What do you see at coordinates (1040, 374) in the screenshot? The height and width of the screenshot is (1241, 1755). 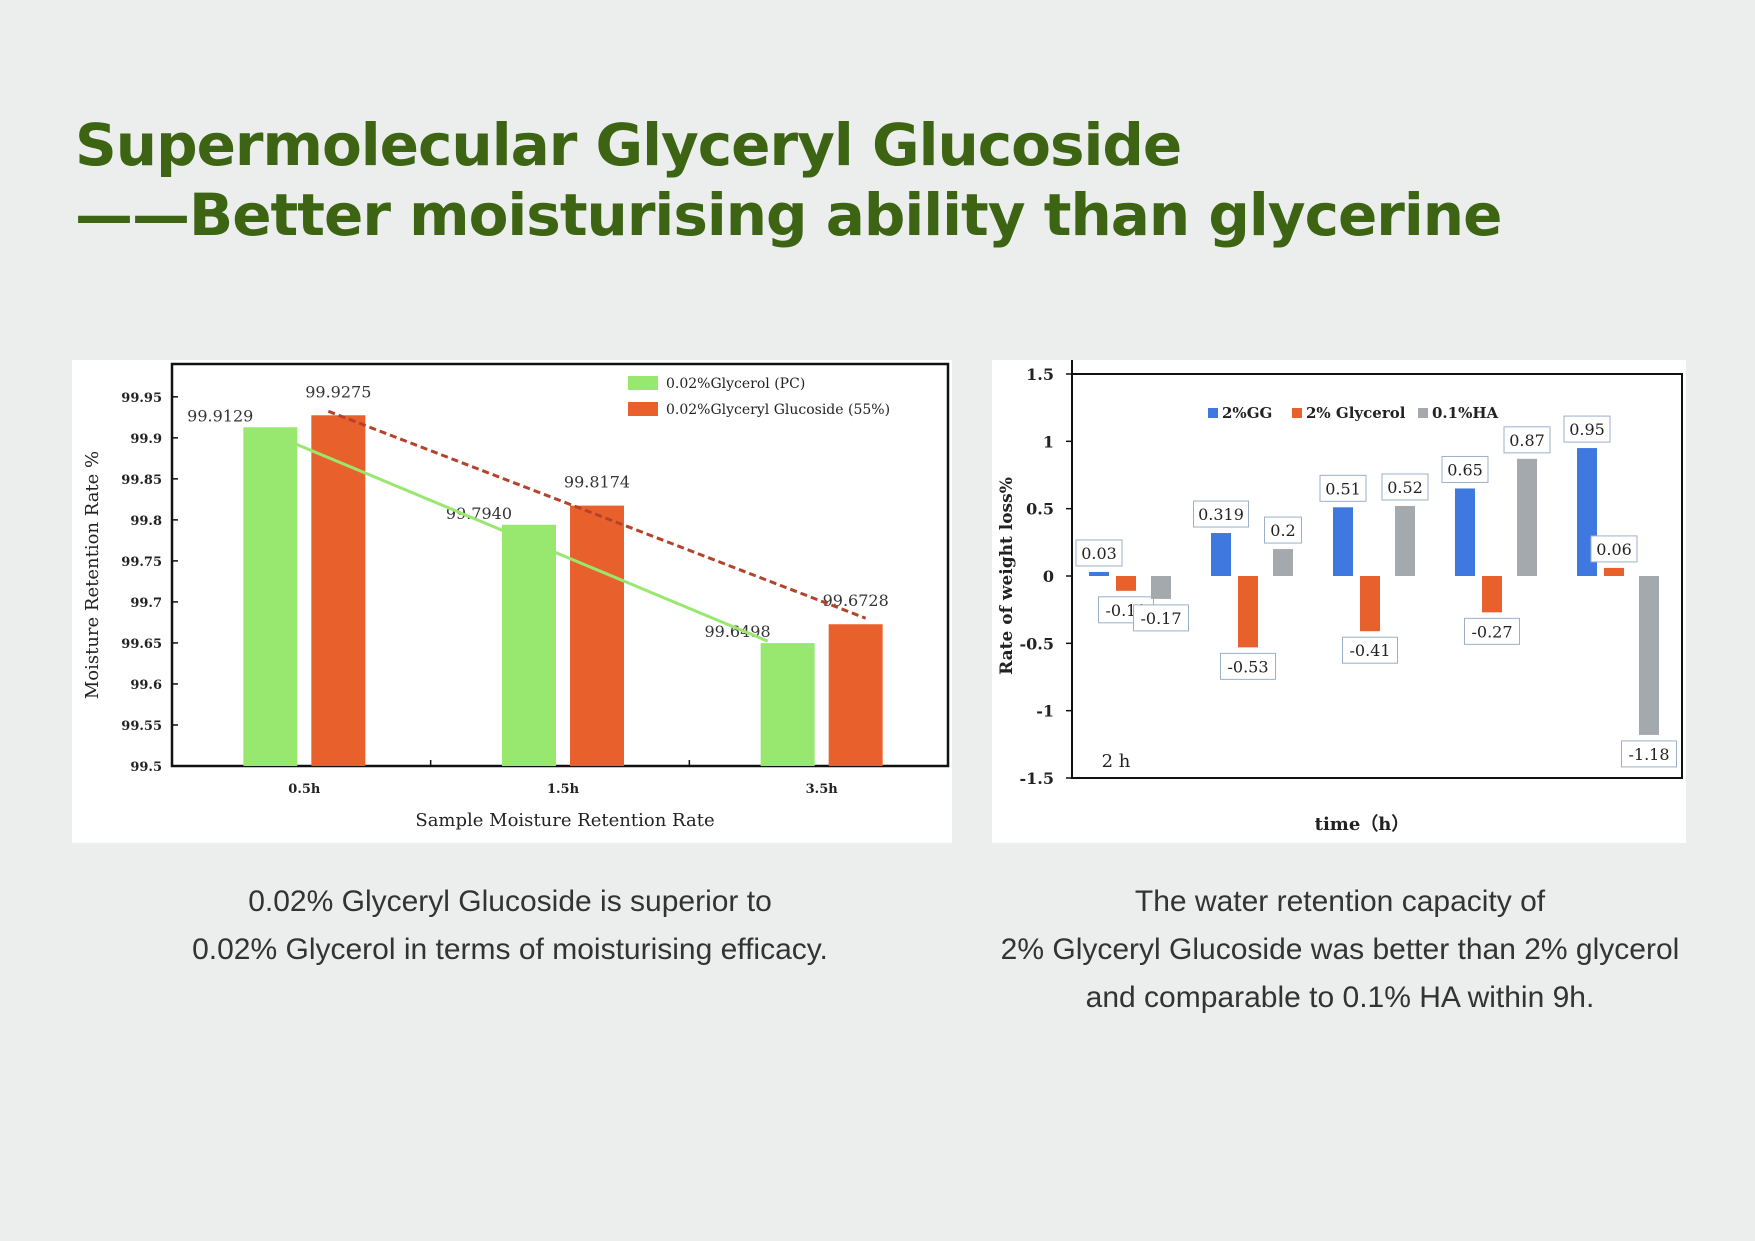 I see `y-tick-label: 1.5` at bounding box center [1040, 374].